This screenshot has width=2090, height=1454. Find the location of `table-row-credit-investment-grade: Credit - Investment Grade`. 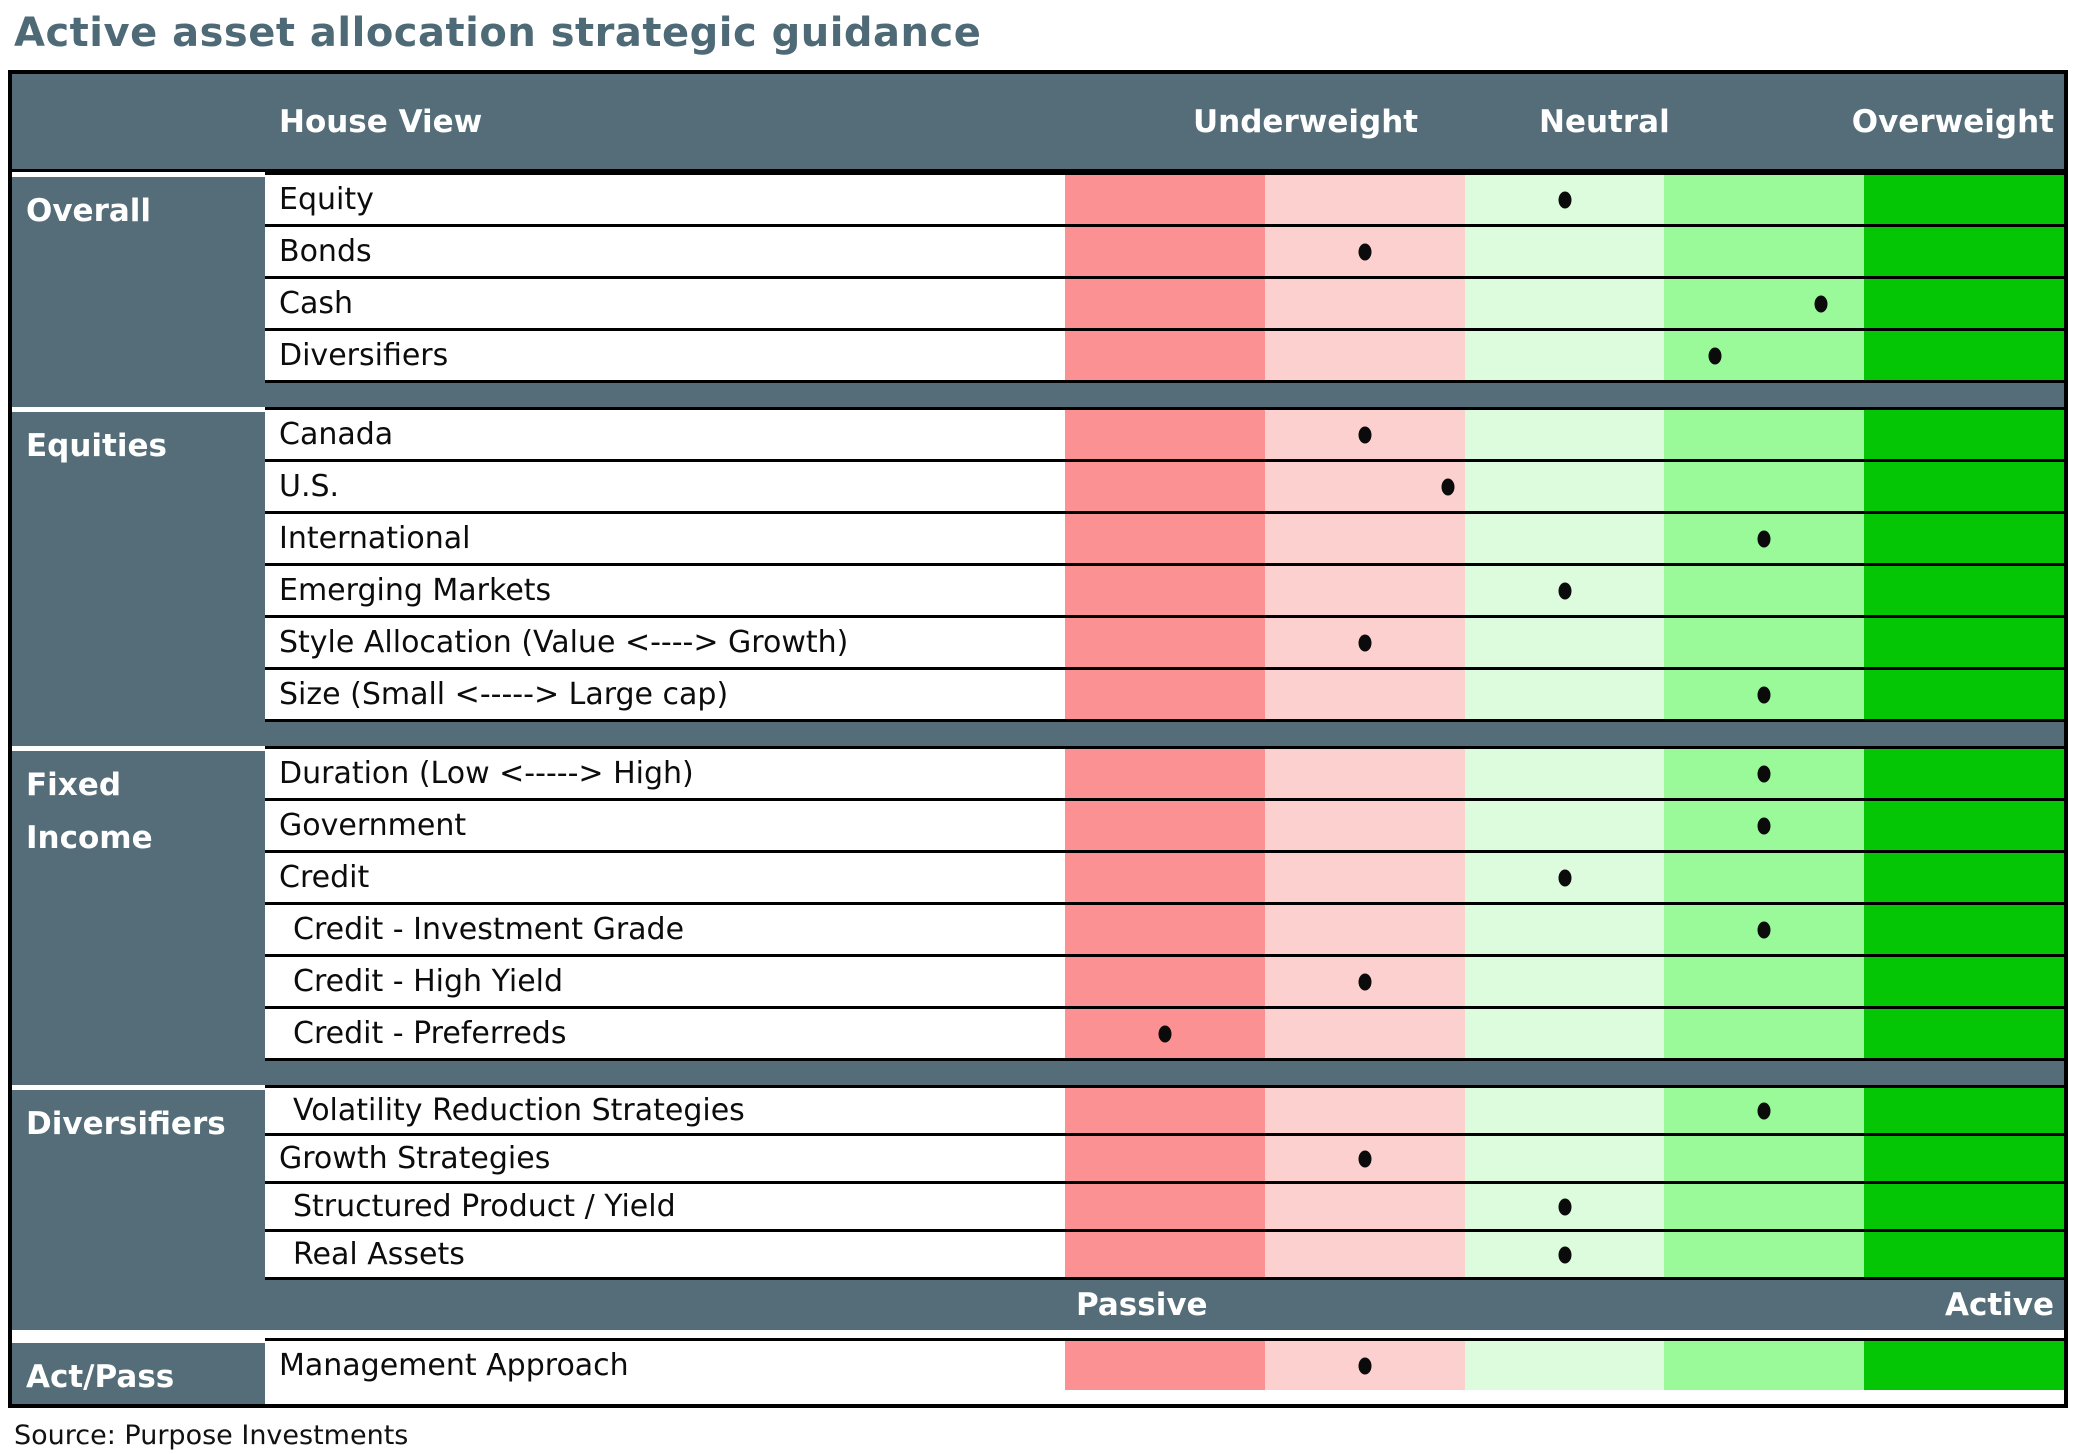

table-row-credit-investment-grade: Credit - Investment Grade is located at coordinates (1164, 931).